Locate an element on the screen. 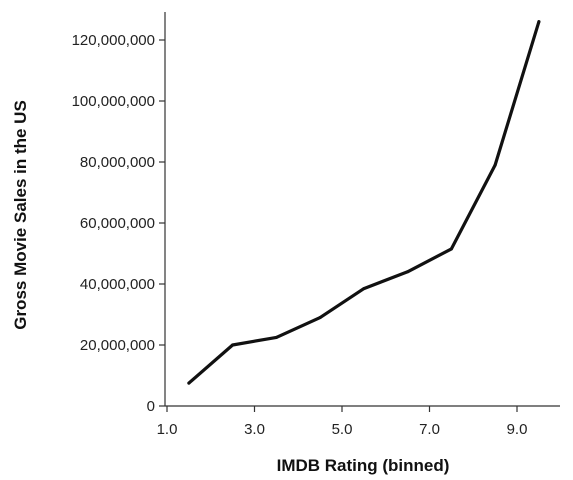 This screenshot has width=573, height=480. y-axis-title: Gross Movie Sales in the US is located at coordinates (20, 215).